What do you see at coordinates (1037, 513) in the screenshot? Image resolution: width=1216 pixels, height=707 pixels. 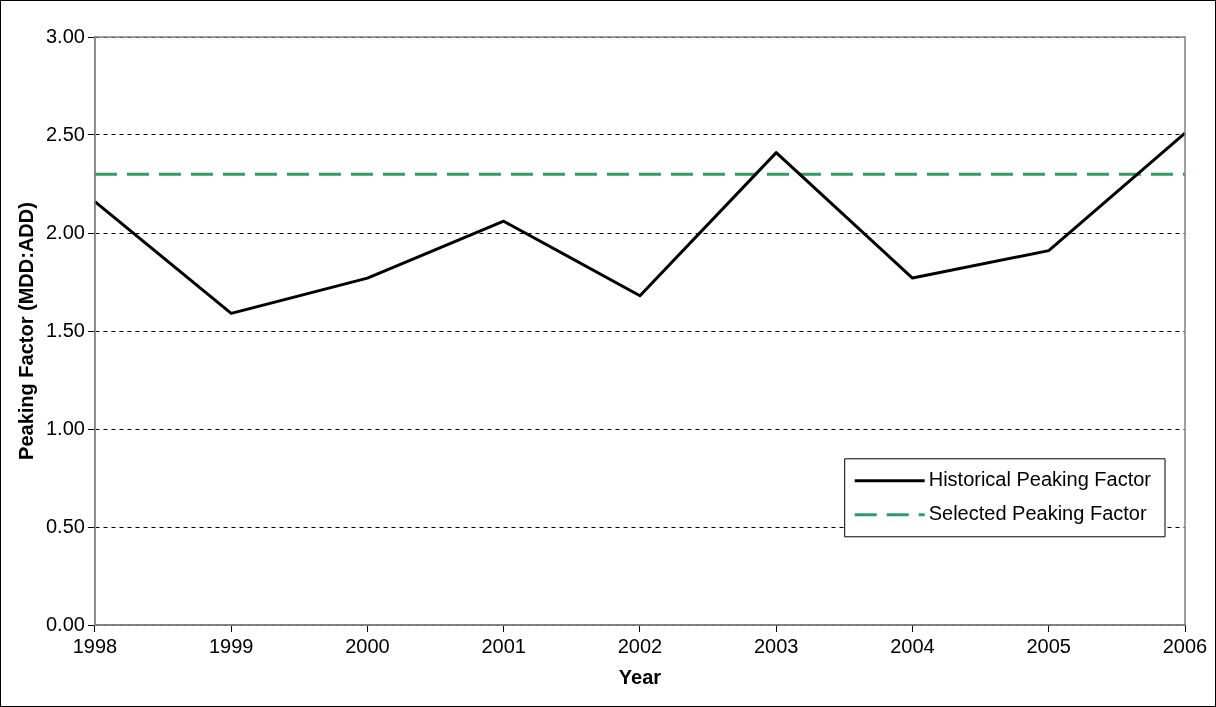 I see `legend-label: Selected Peaking Factor` at bounding box center [1037, 513].